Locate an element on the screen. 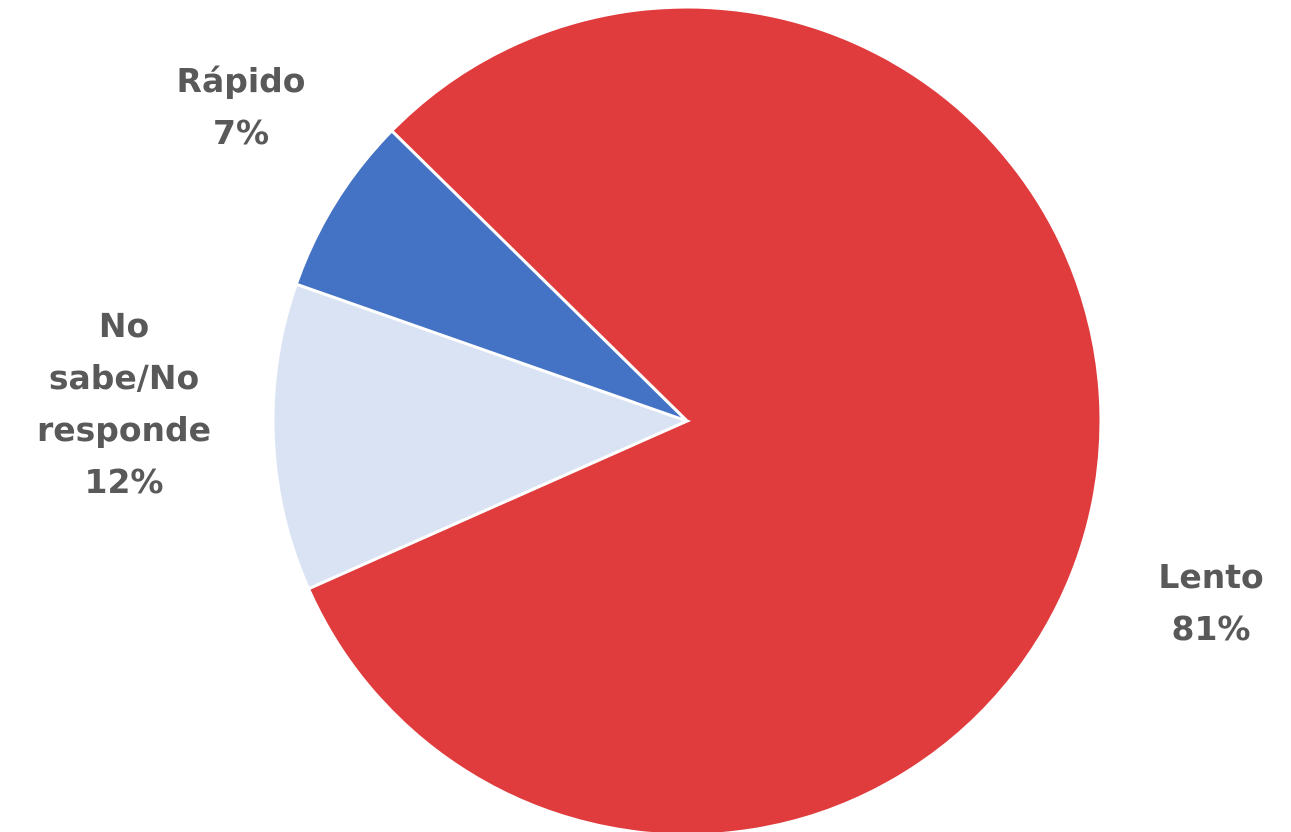 The image size is (1291, 832). data-label-r-pido: Rápido 7% is located at coordinates (241, 106).